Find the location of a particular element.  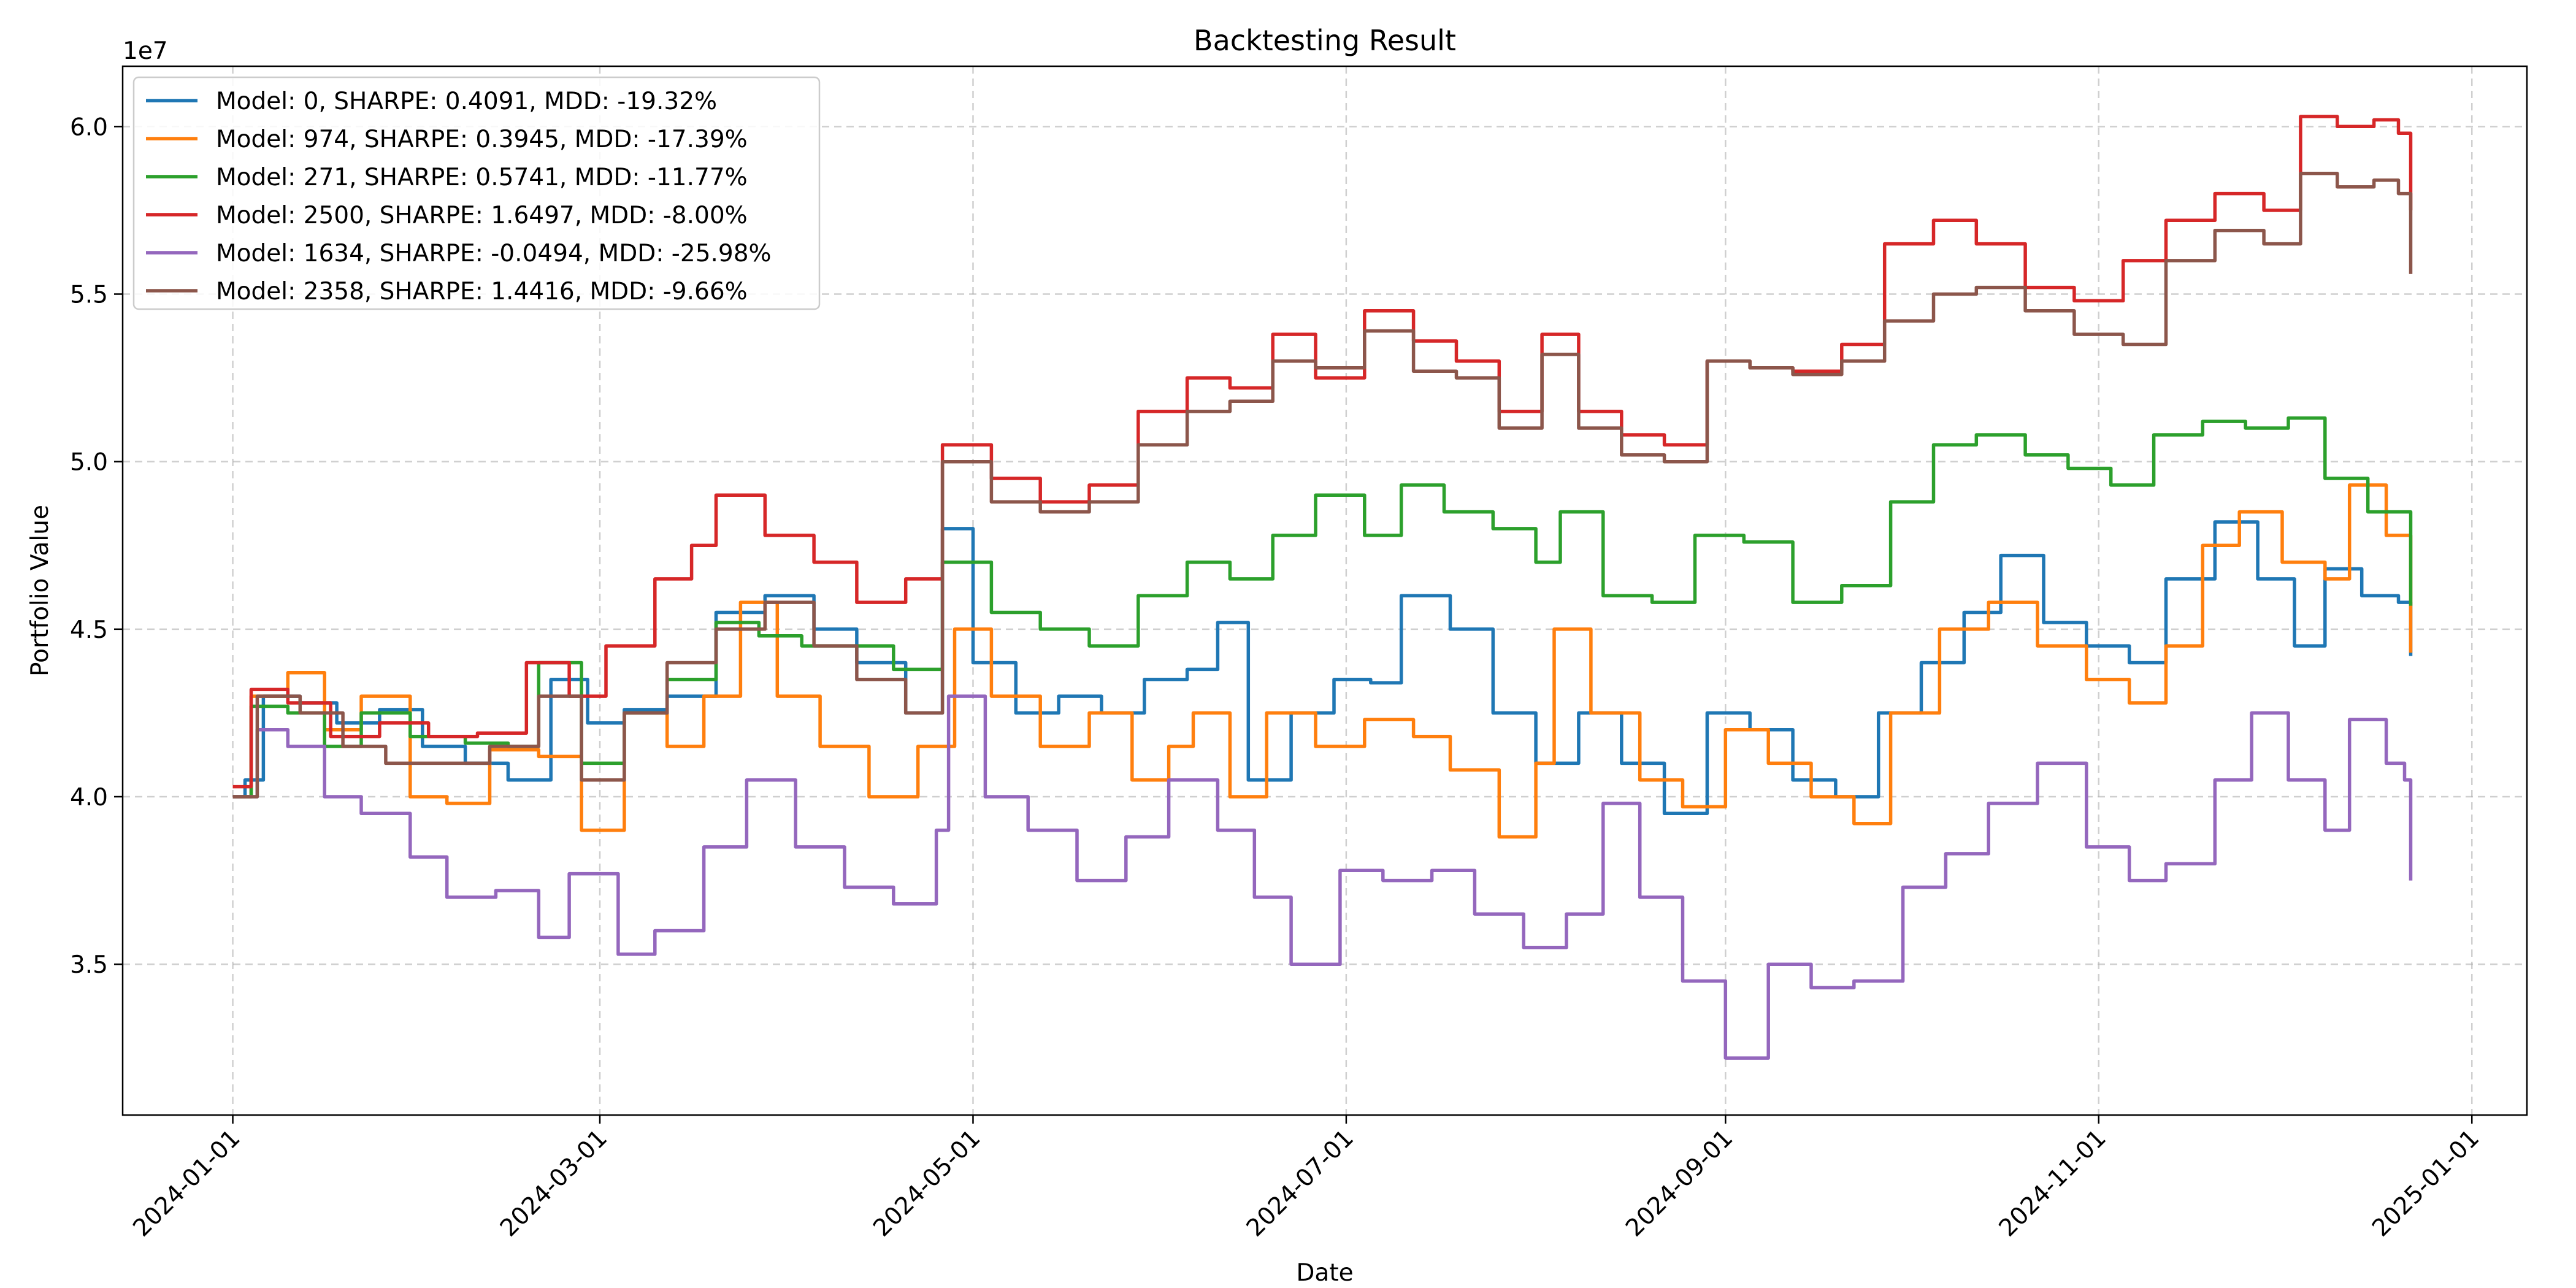

y-tick-label: 5.0 is located at coordinates (89, 463).